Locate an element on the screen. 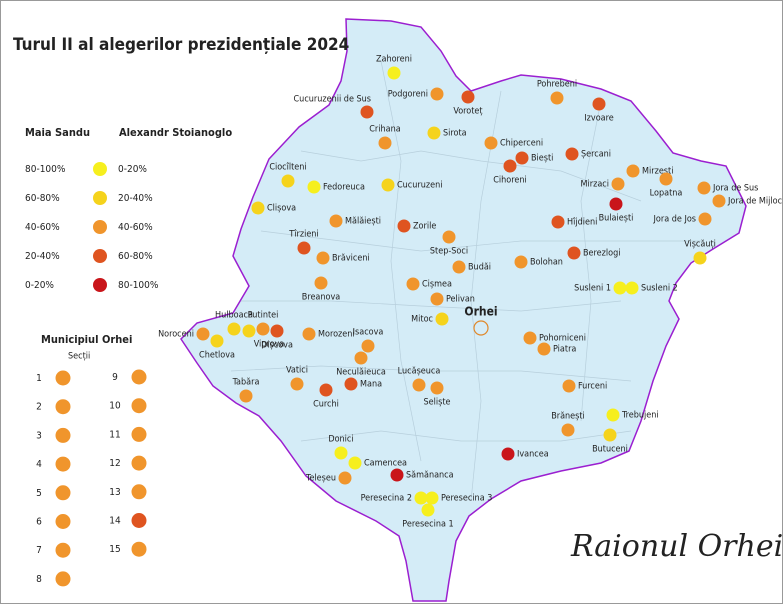 The image size is (783, 604). legend-left-label: 40-60% is located at coordinates (42, 227).